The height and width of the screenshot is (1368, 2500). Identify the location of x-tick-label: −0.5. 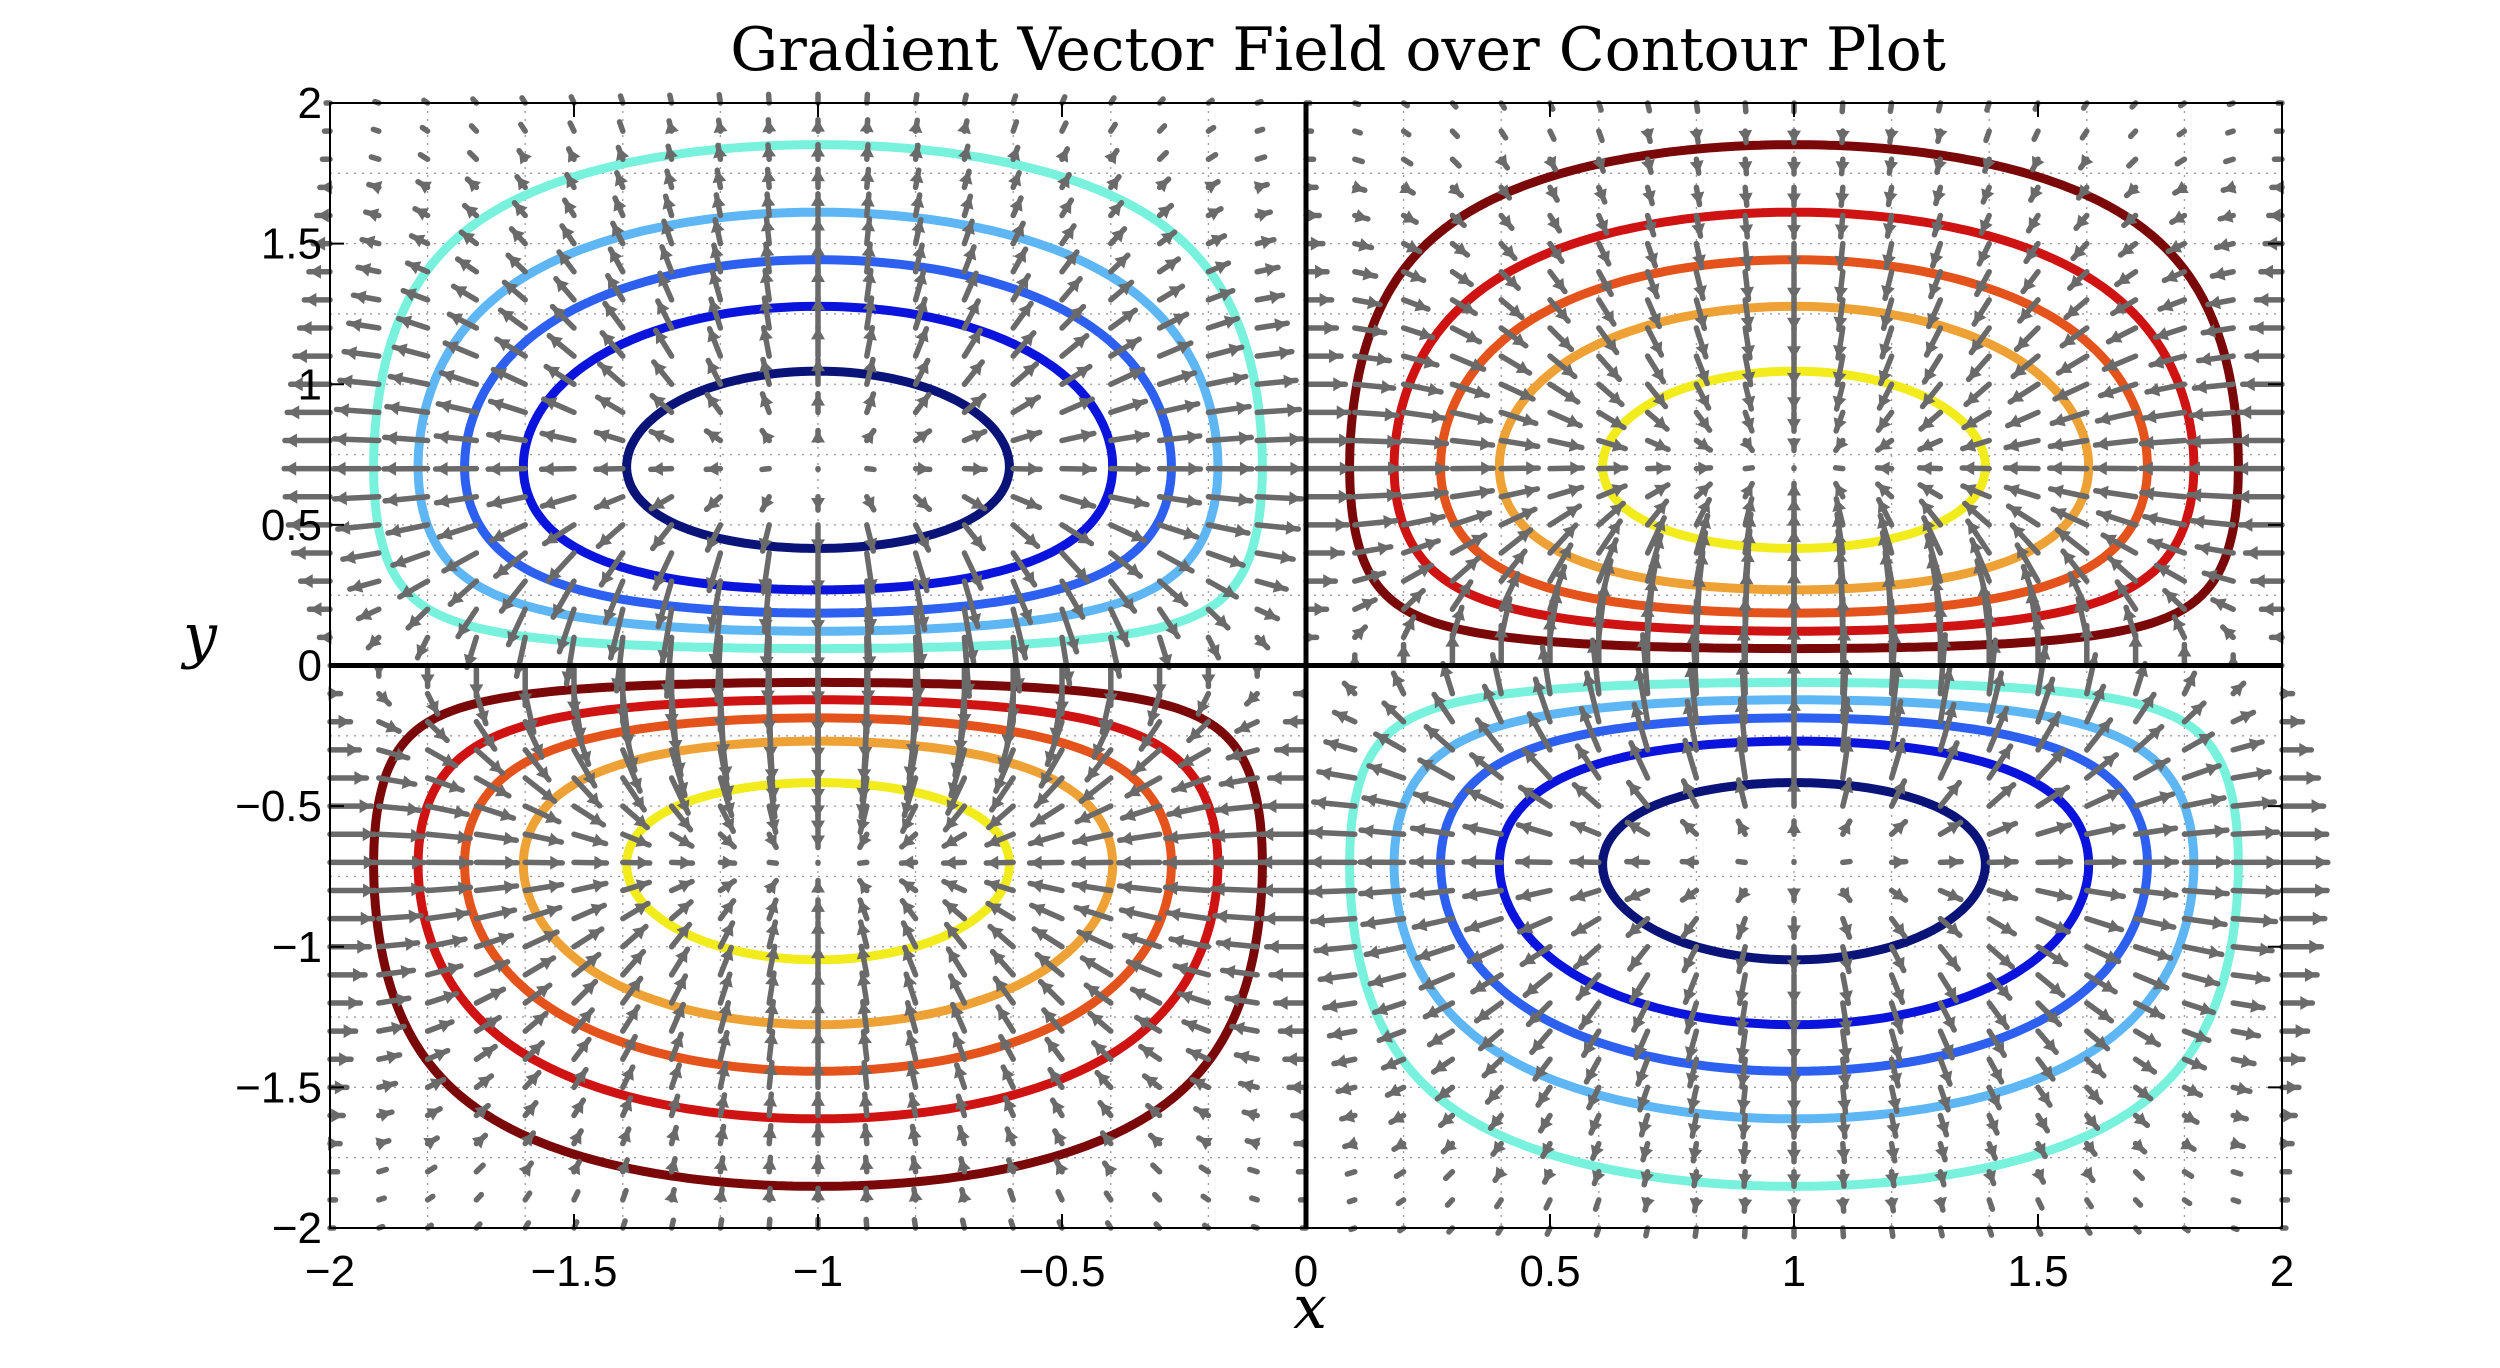
(1062, 1271).